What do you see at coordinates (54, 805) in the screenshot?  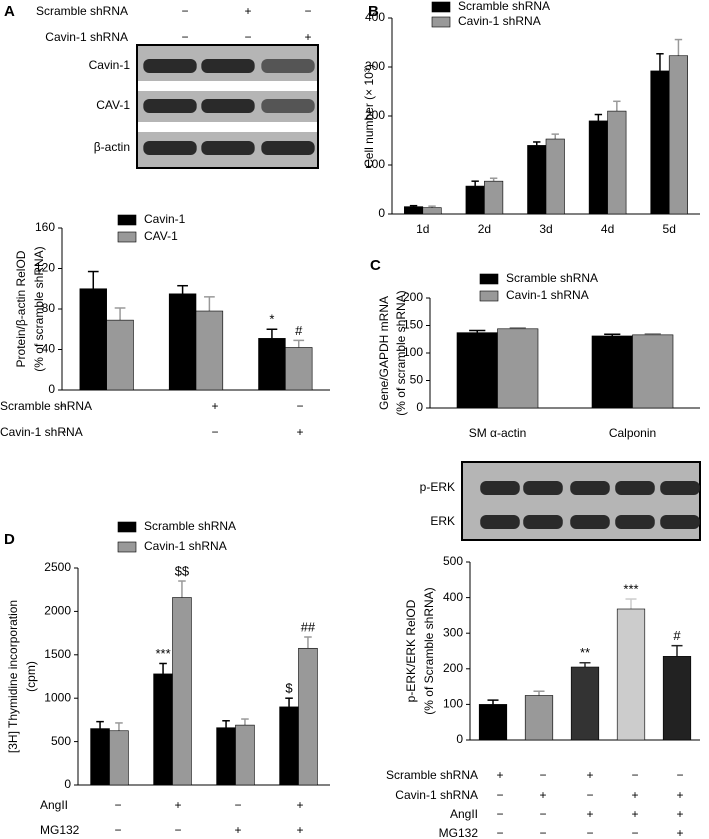 I see `condition-label: AngII` at bounding box center [54, 805].